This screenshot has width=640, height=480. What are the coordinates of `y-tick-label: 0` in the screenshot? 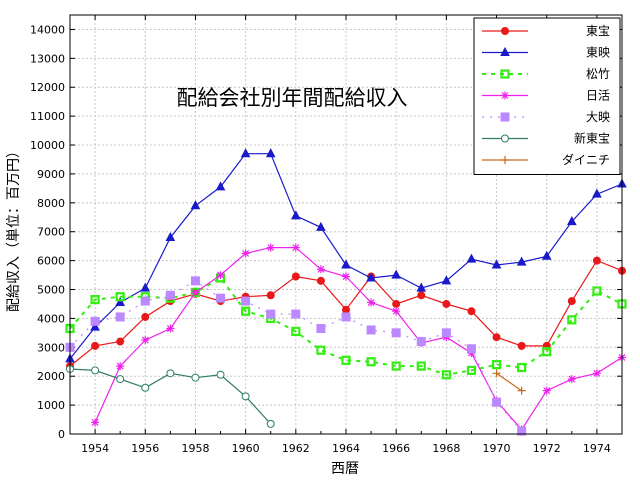 It's located at (61, 434).